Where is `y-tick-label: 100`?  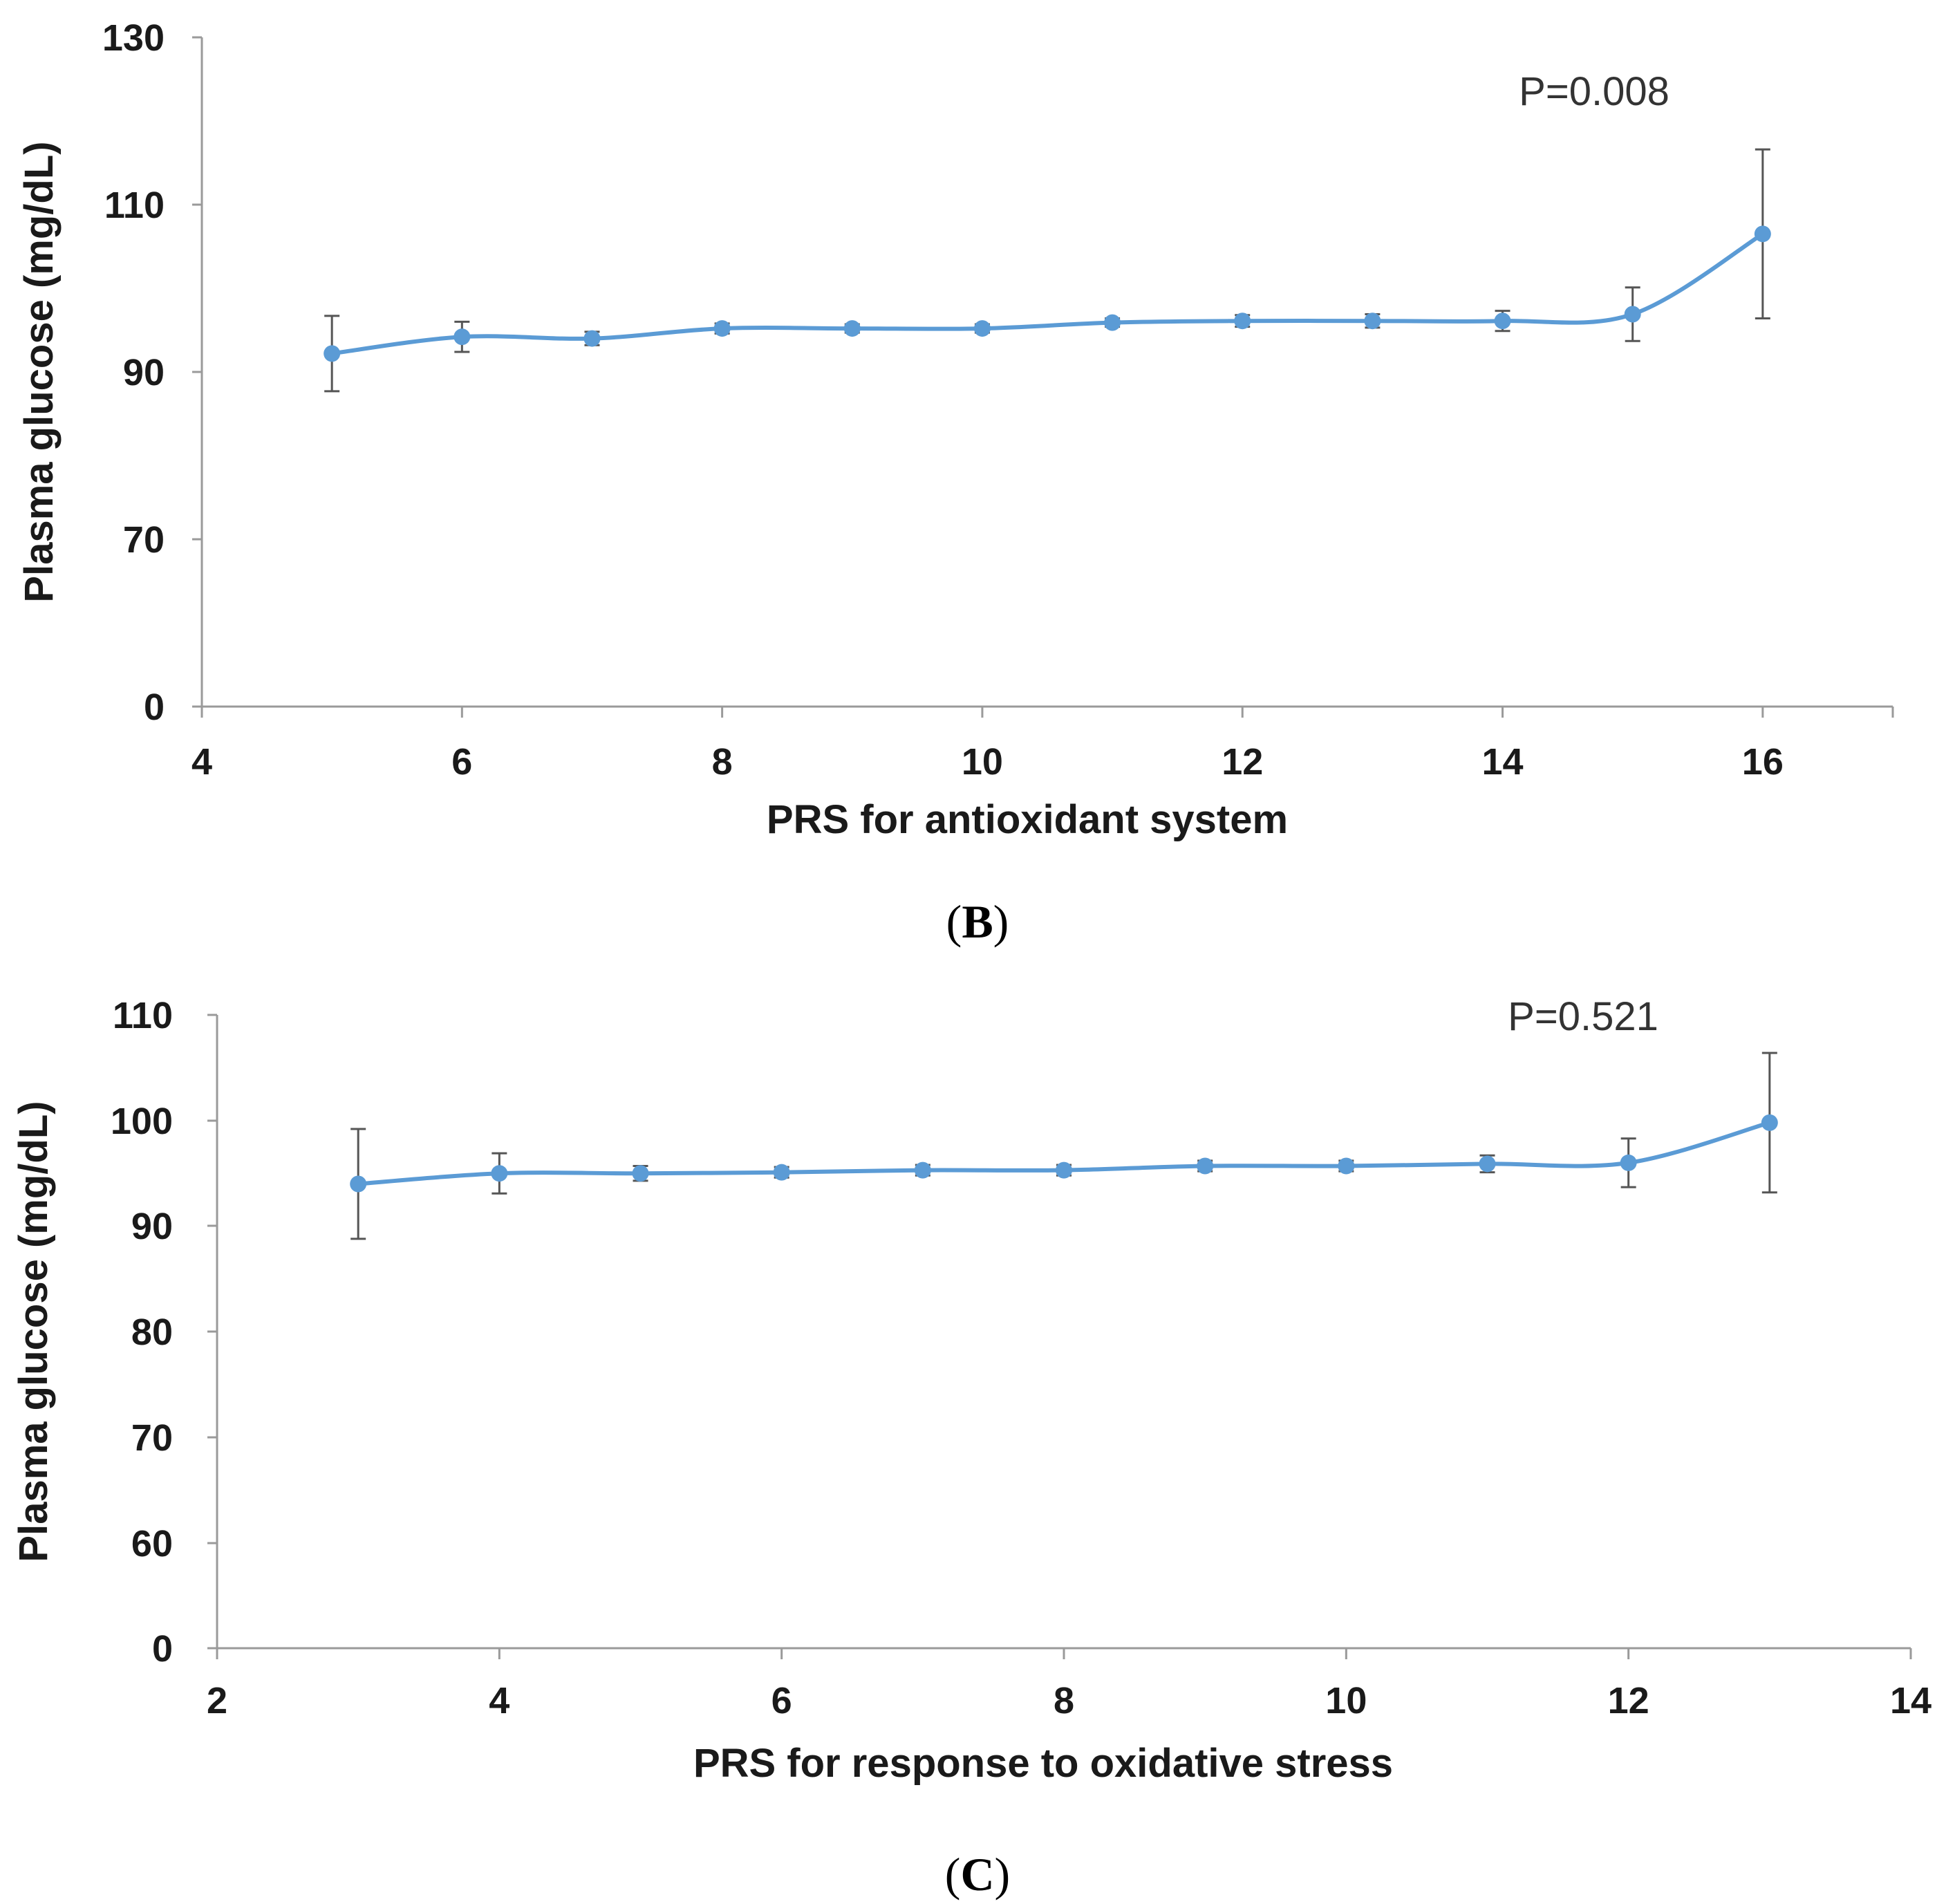
y-tick-label: 100 is located at coordinates (142, 1121).